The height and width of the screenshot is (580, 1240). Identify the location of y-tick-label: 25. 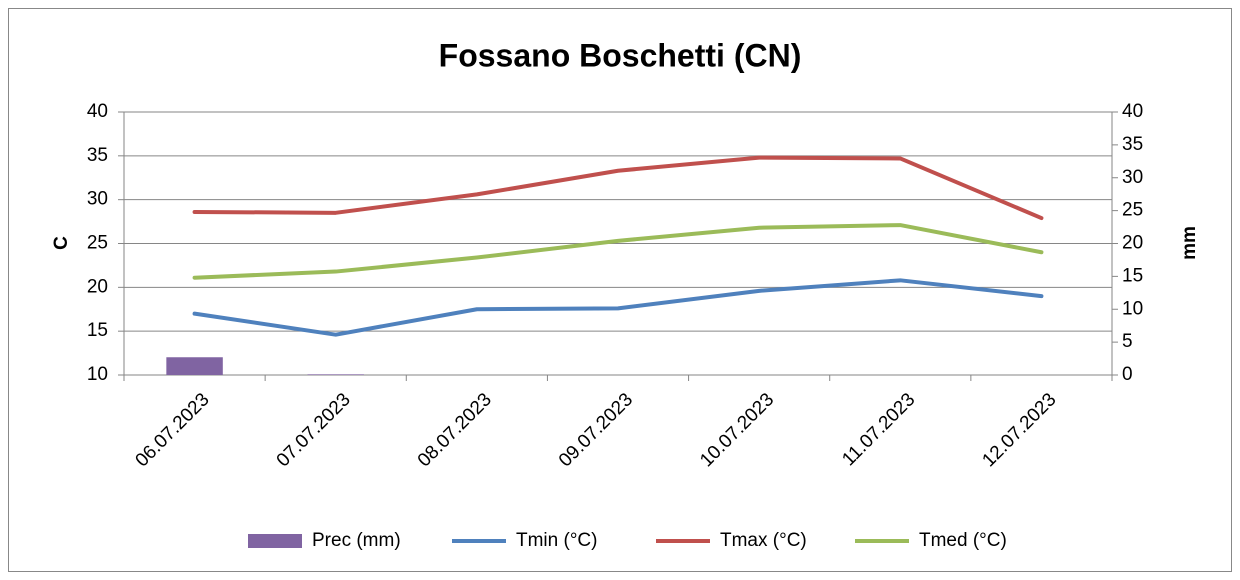
(97, 243).